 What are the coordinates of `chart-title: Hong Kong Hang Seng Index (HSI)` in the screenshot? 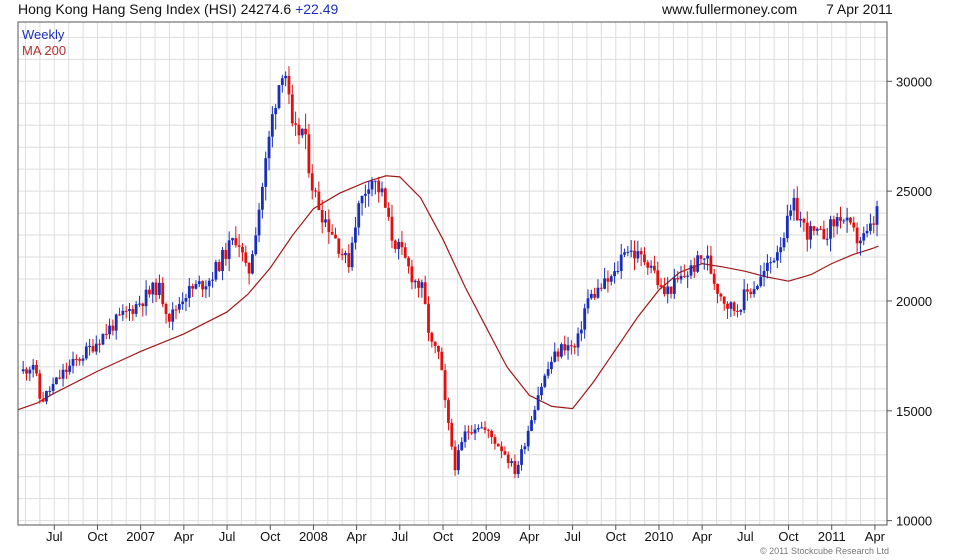 It's located at (127, 9).